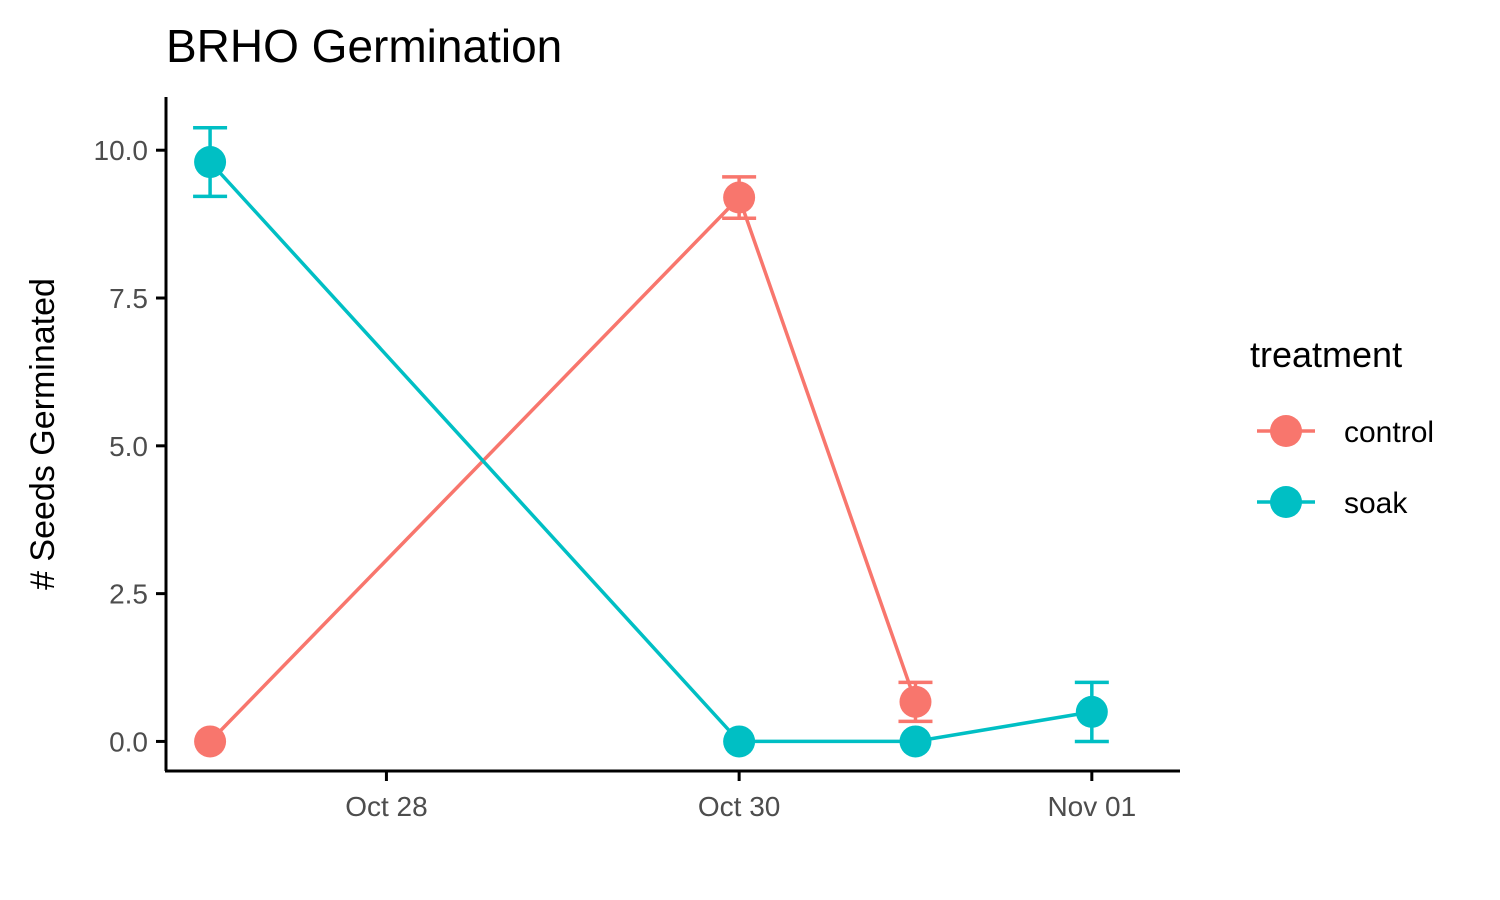 Image resolution: width=1500 pixels, height=900 pixels. I want to click on legend-item-soak: soak, so click(1332, 503).